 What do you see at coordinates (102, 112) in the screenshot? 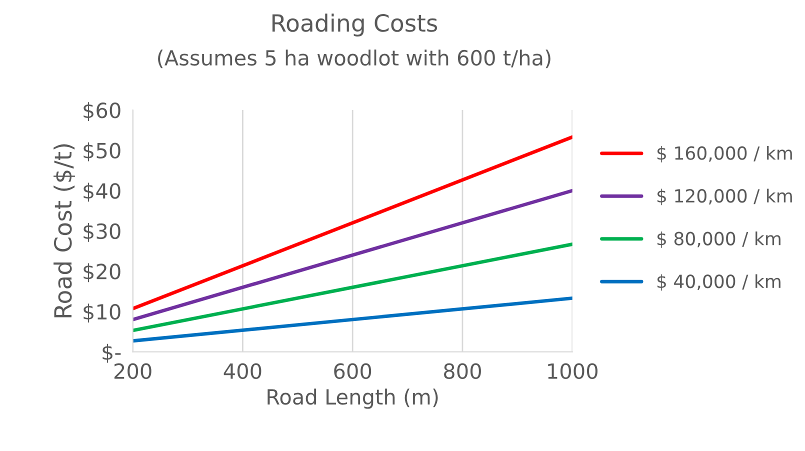
I see `y-tick-label: $60` at bounding box center [102, 112].